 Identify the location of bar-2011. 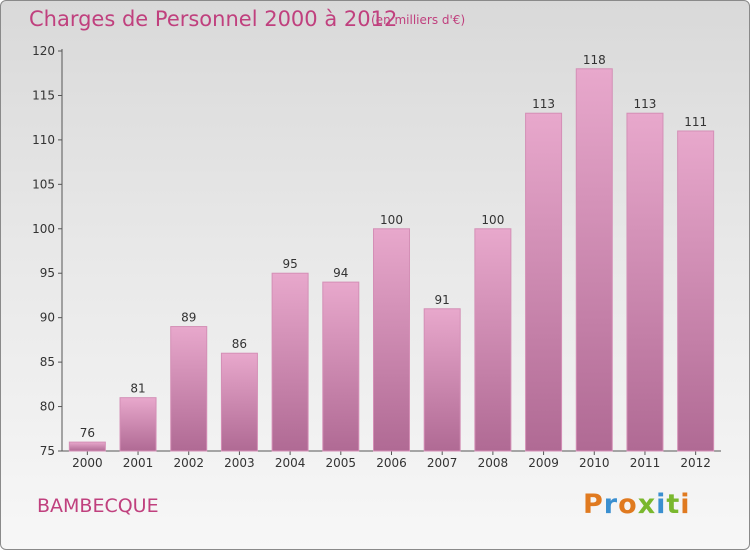
(645, 282).